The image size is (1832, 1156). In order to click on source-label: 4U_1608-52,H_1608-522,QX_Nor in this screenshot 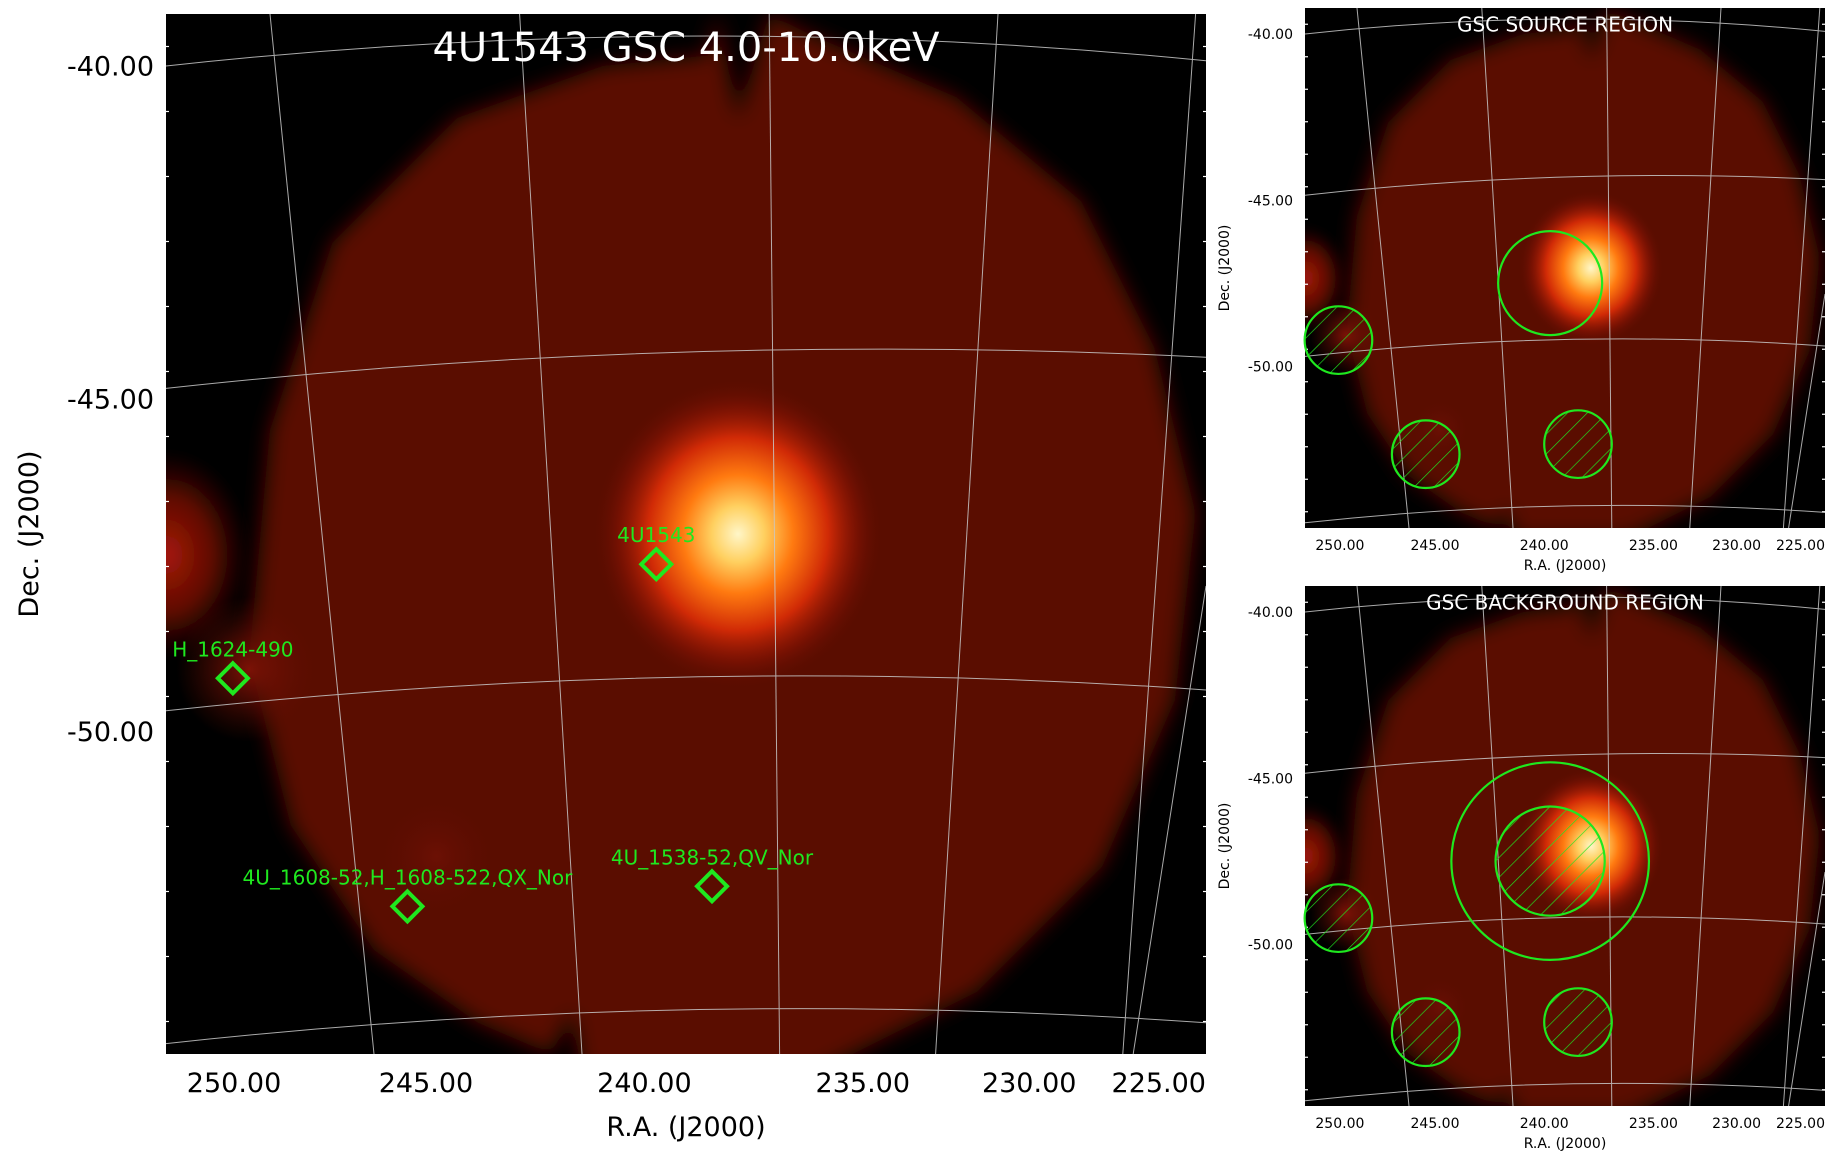, I will do `click(408, 877)`.